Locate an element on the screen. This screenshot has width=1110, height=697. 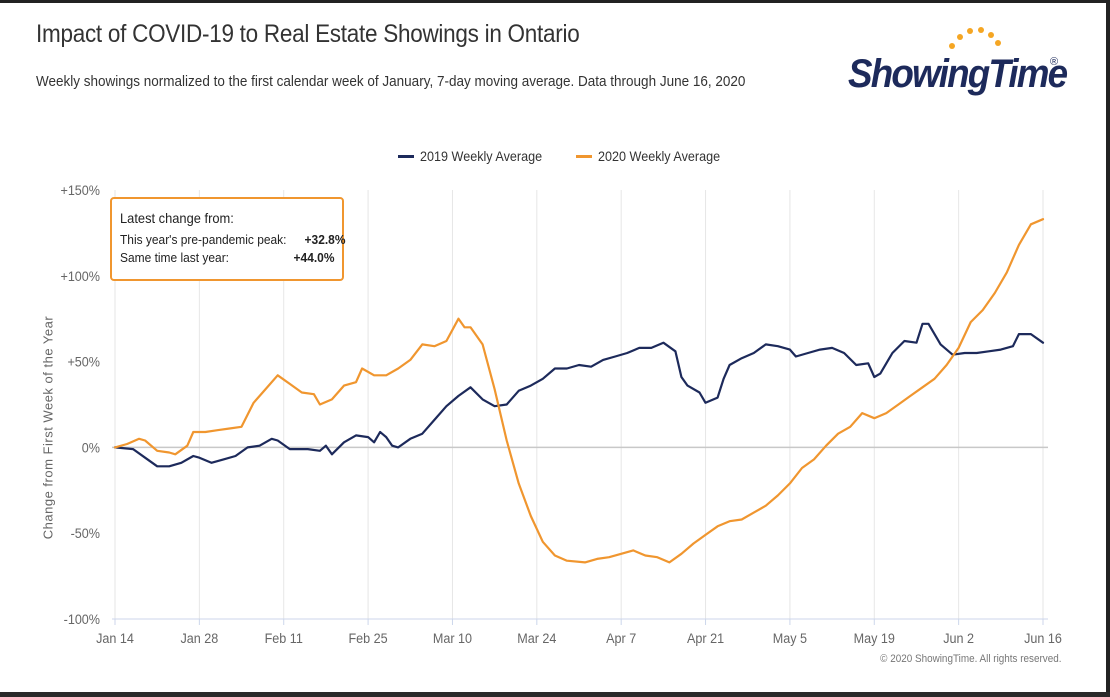
x-tick-label: May 19 is located at coordinates (874, 638).